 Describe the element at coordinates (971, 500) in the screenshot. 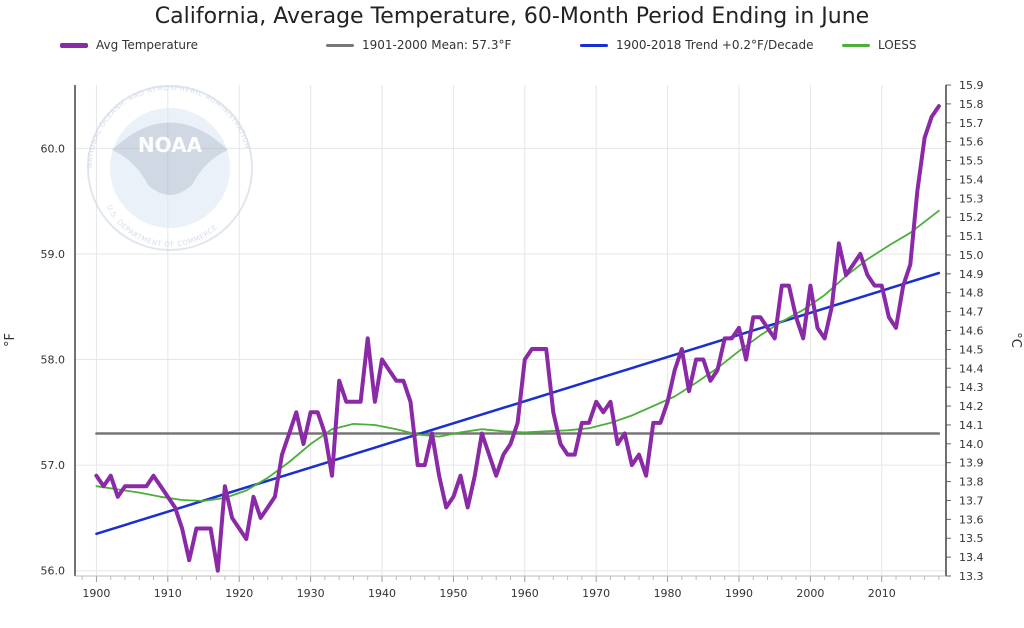

I see `y-tick-label-right: 13.7` at that location.